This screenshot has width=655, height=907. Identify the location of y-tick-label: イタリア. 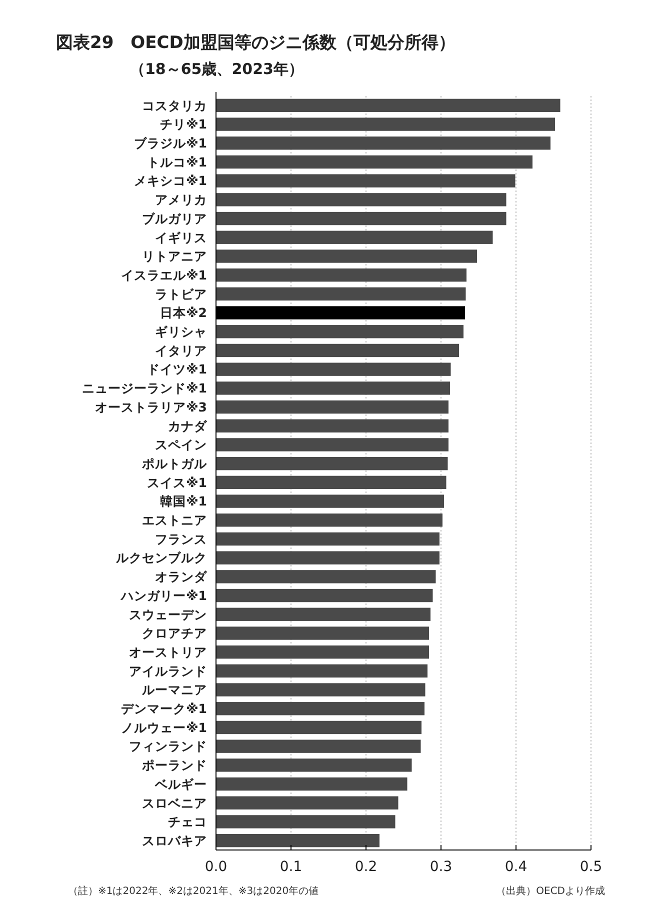
(181, 350).